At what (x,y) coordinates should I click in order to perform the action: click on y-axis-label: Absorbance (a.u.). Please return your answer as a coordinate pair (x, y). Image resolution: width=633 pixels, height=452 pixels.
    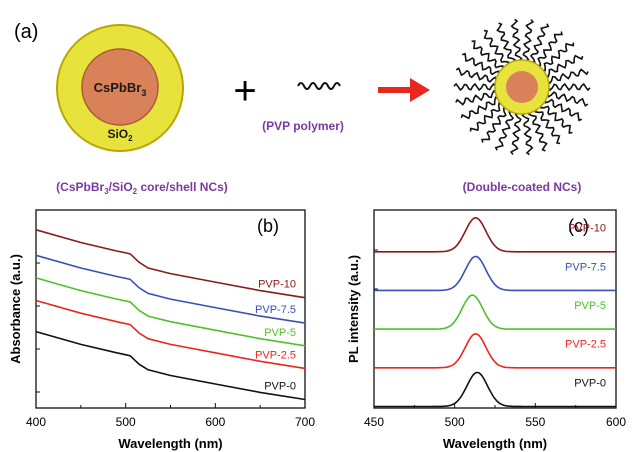
    Looking at the image, I should click on (15, 309).